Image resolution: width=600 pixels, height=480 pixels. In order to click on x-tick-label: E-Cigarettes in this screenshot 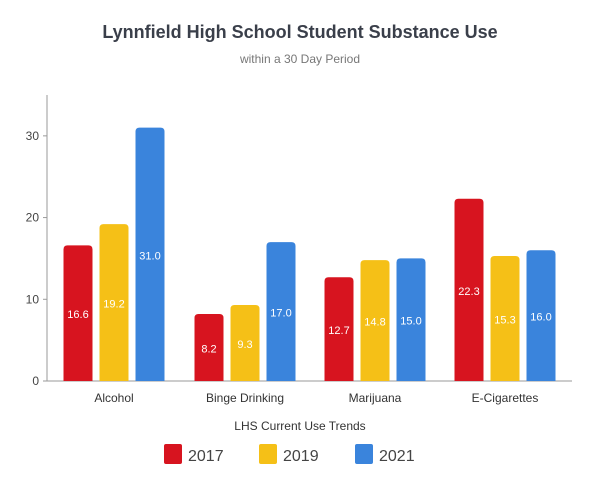, I will do `click(505, 398)`.